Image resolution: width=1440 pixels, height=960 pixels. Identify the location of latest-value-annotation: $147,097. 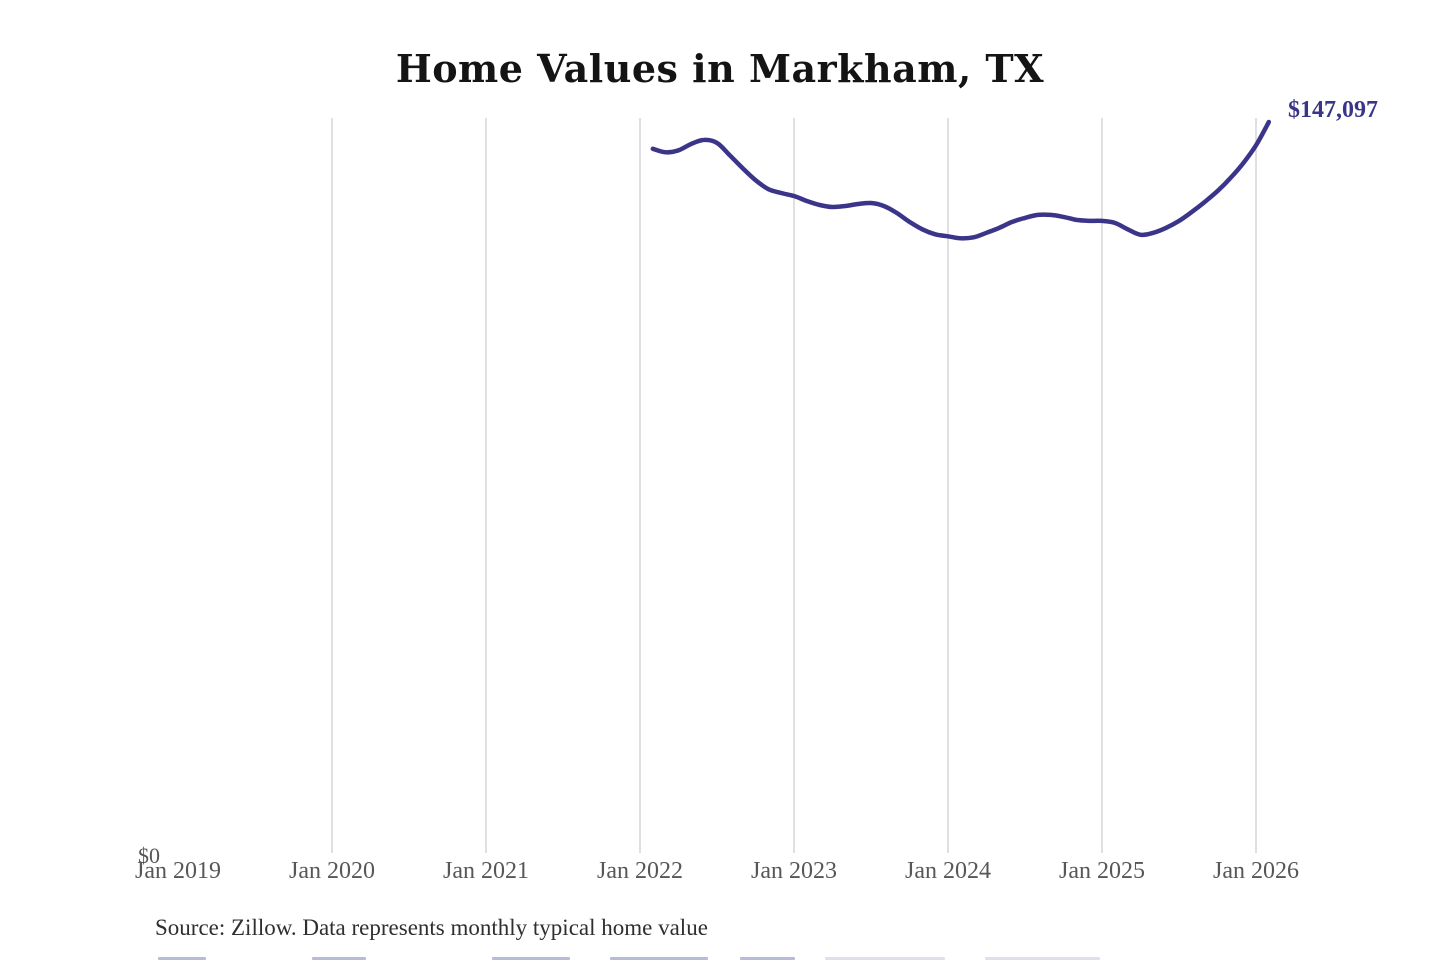
(1333, 110).